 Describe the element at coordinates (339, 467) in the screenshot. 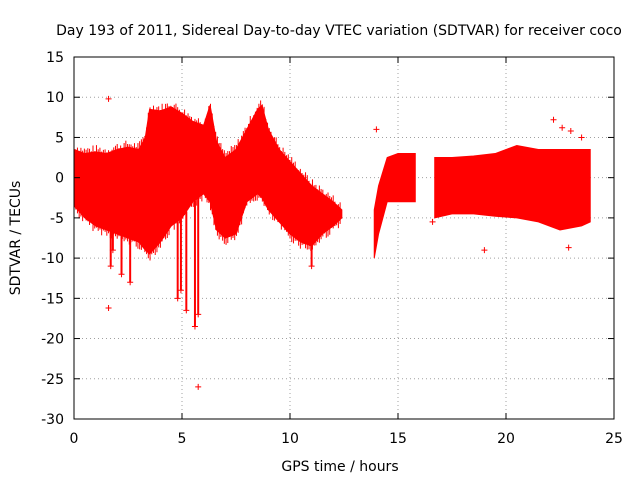

I see `x-axis-label: GPS time / hours` at that location.